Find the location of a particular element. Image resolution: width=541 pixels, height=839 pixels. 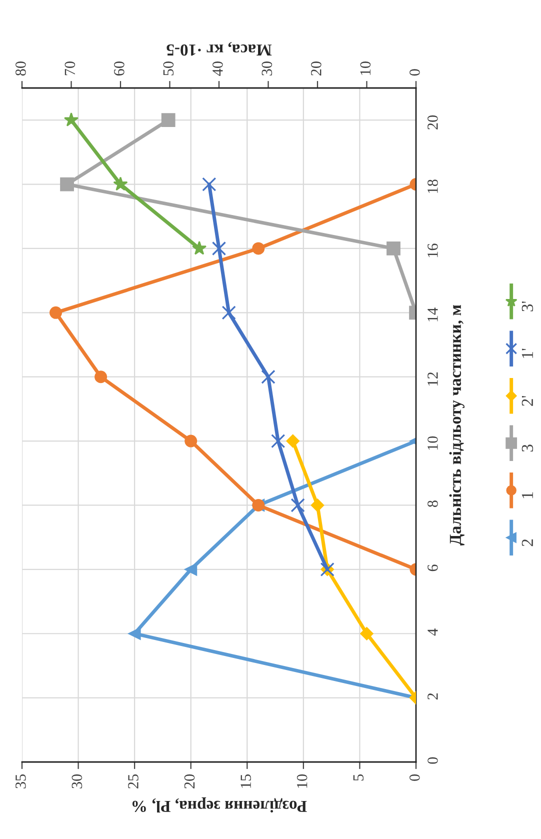

y-tick-label: 18 is located at coordinates (433, 186).